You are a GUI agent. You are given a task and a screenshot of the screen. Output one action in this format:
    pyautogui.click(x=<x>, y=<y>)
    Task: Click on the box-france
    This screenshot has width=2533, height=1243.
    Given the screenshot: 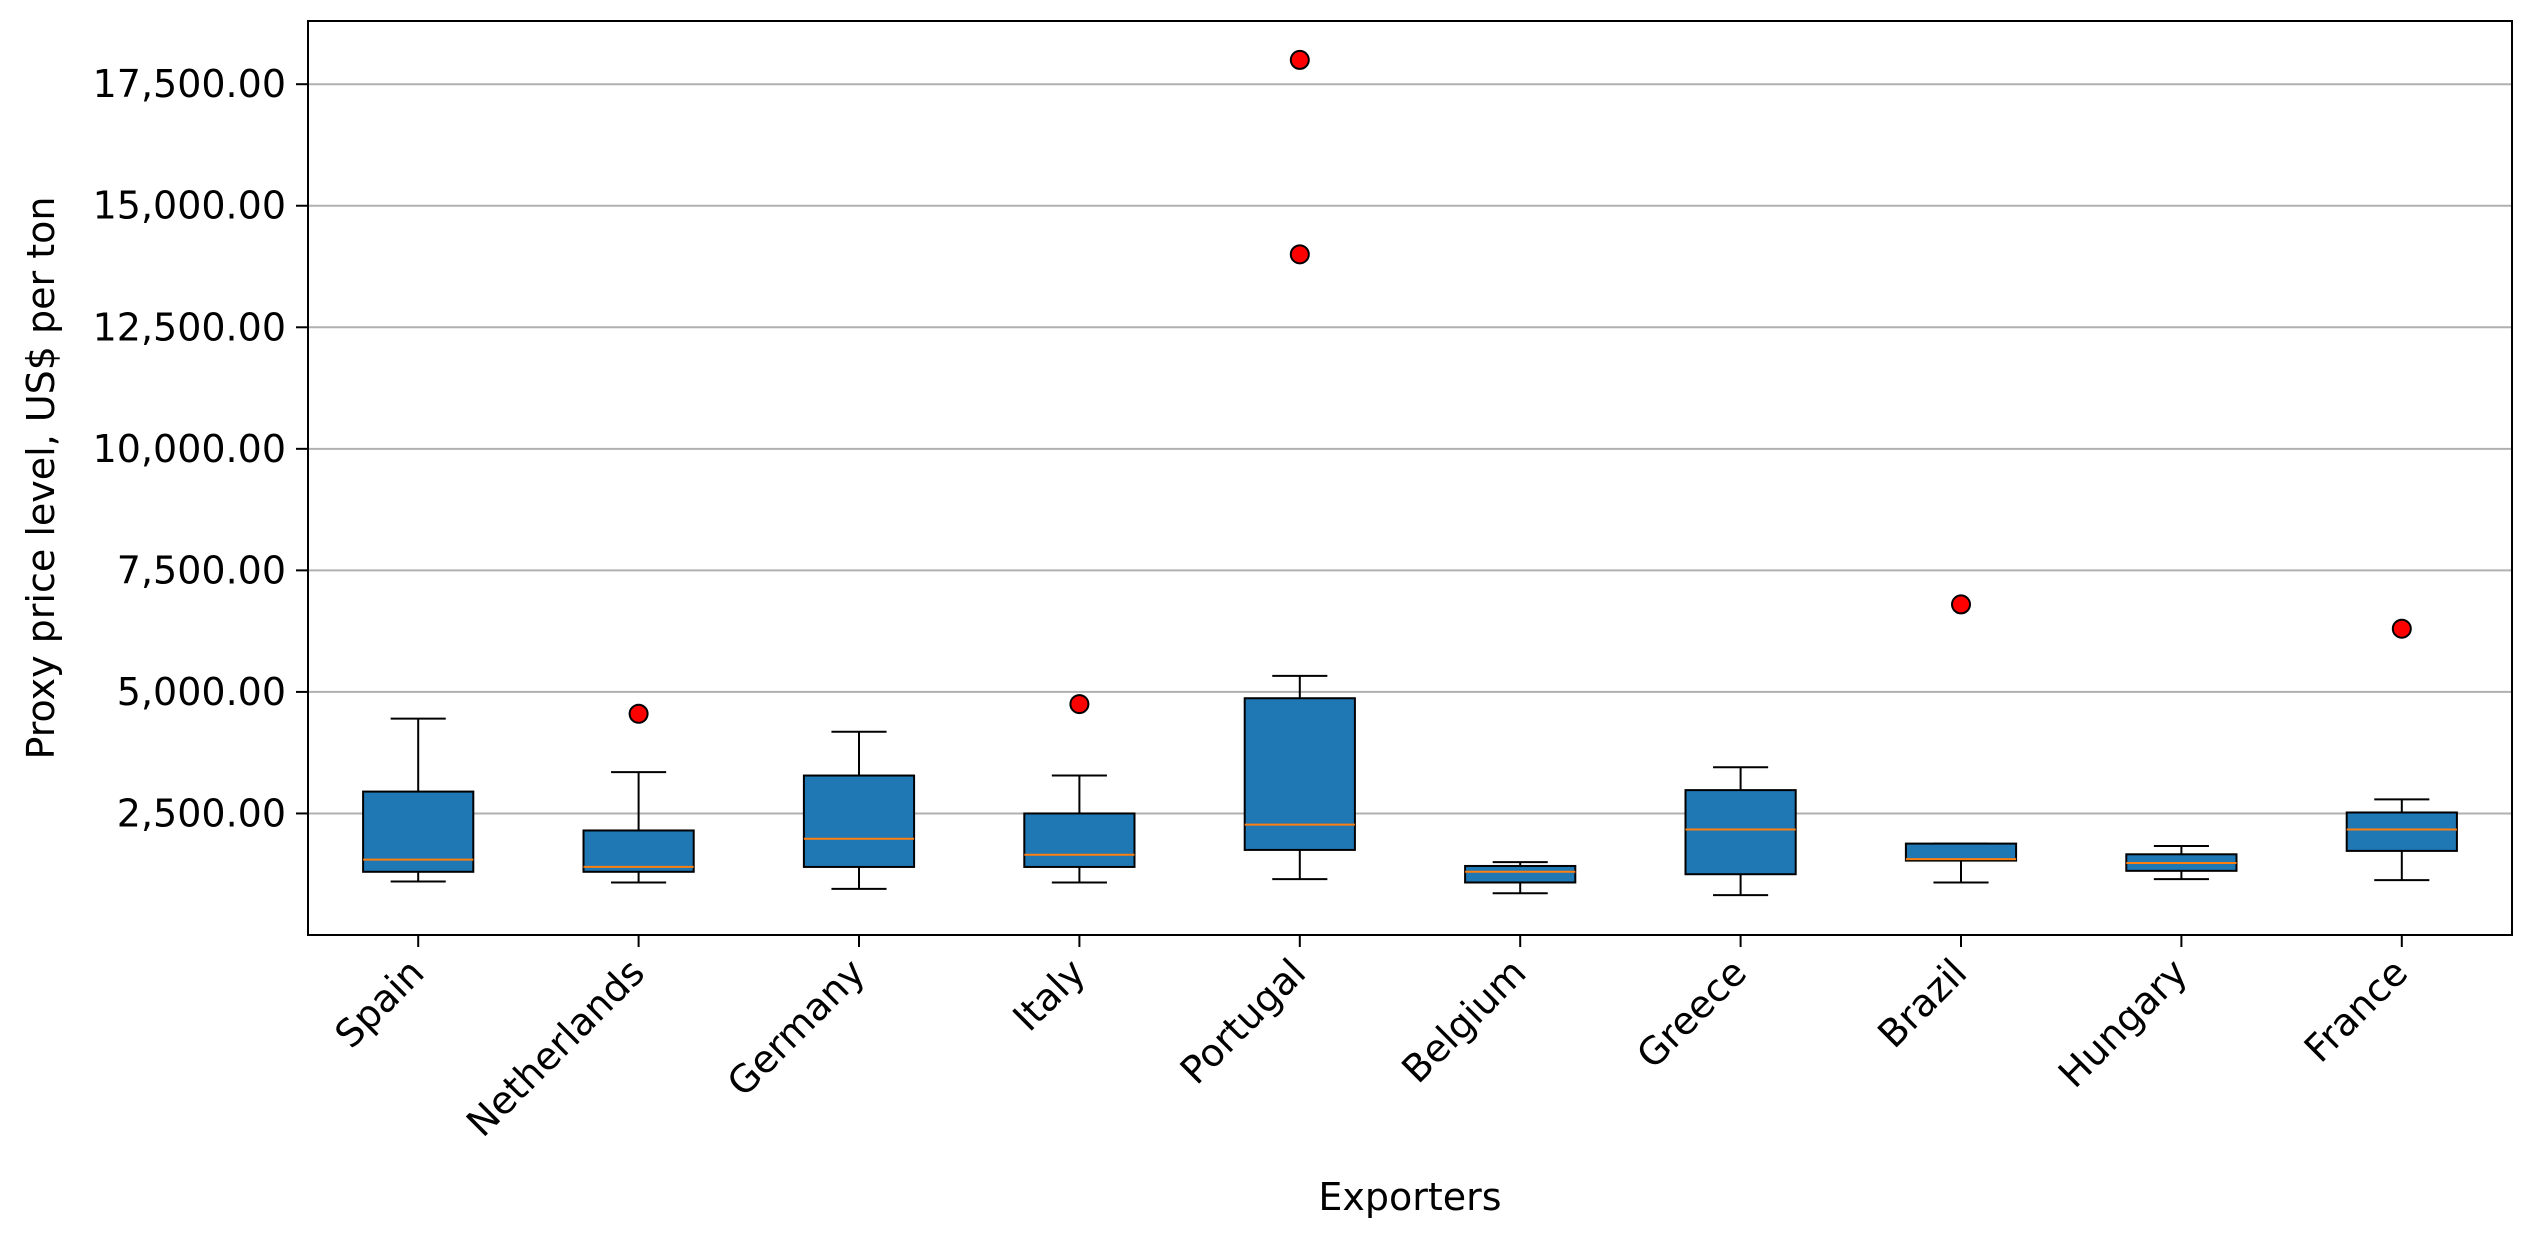 What is the action you would take?
    pyautogui.click(x=2401, y=750)
    